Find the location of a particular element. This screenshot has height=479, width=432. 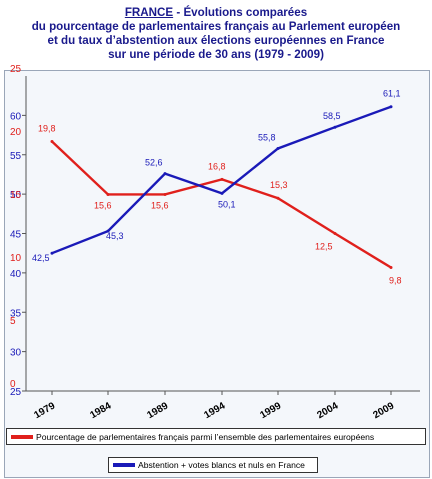

blue-data-label: 55,8 is located at coordinates (267, 137).